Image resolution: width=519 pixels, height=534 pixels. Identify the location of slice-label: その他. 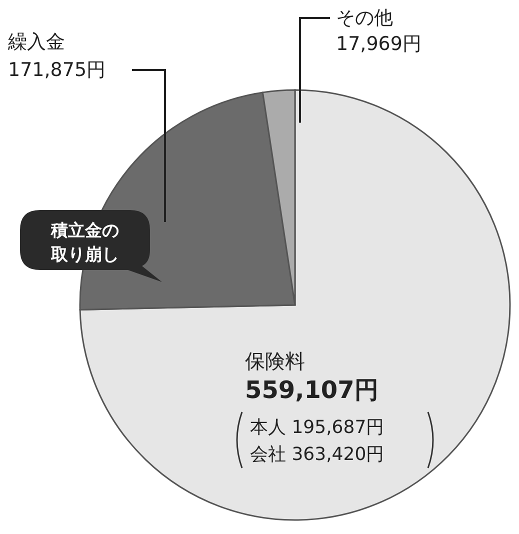
(364, 18).